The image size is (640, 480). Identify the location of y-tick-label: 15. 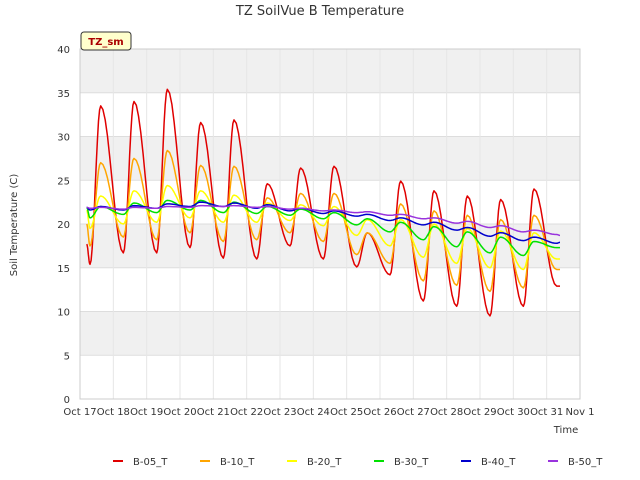
(63, 269).